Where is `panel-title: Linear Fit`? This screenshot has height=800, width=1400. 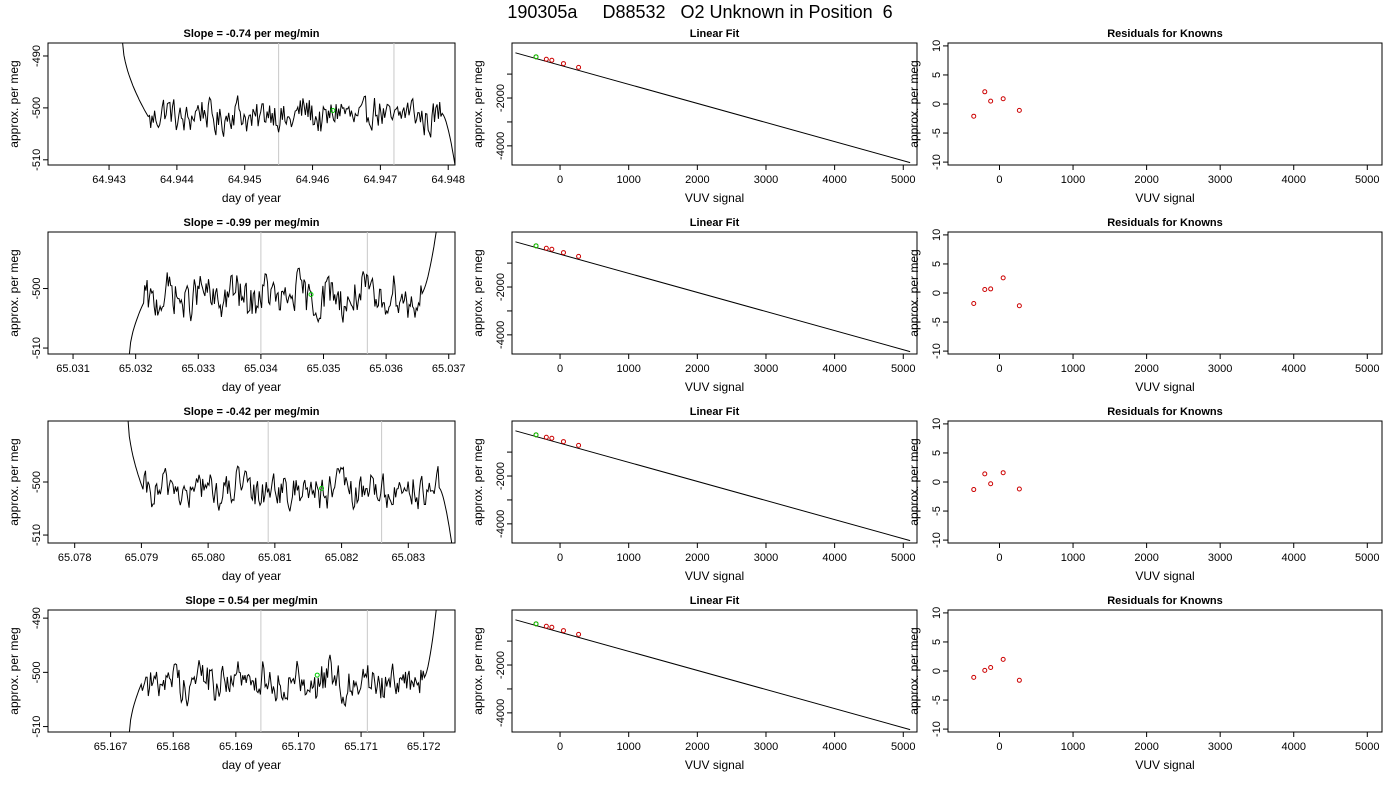
panel-title: Linear Fit is located at coordinates (715, 601).